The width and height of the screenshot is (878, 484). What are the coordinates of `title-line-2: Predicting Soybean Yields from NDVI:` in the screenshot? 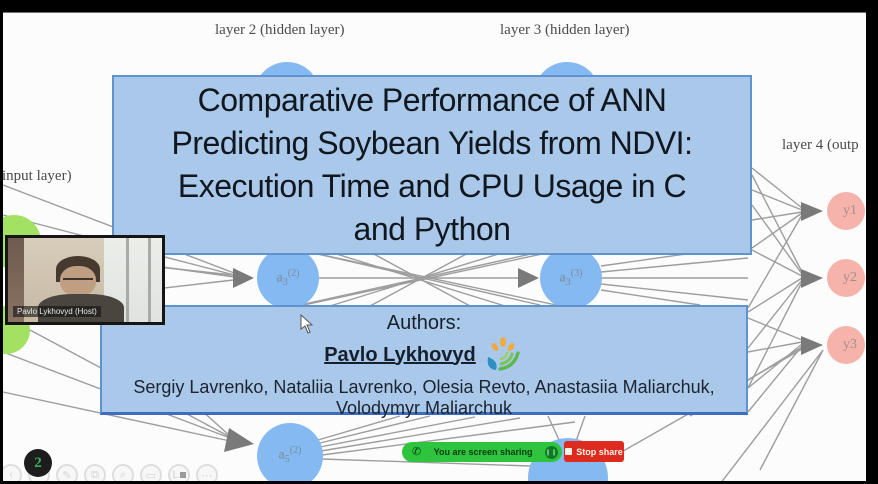 It's located at (432, 143).